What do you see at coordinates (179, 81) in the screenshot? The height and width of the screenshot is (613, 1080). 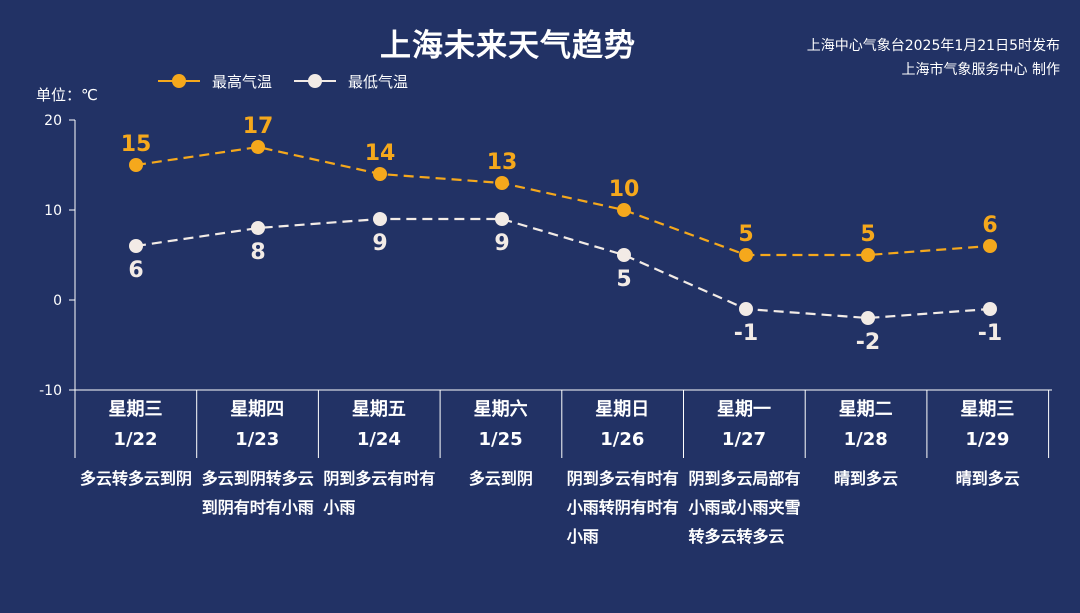 I see `legend-high-marker-icon` at bounding box center [179, 81].